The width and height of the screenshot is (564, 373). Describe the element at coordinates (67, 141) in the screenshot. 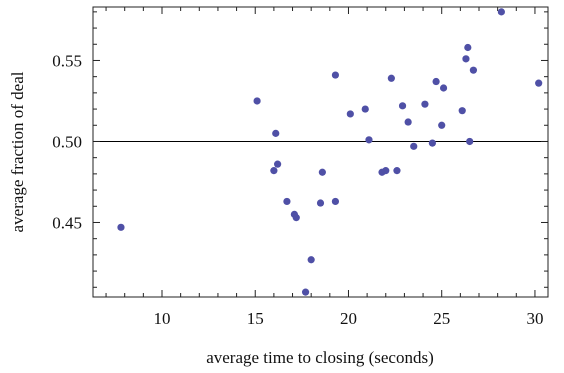

I see `y-tick-label: 0.50` at that location.